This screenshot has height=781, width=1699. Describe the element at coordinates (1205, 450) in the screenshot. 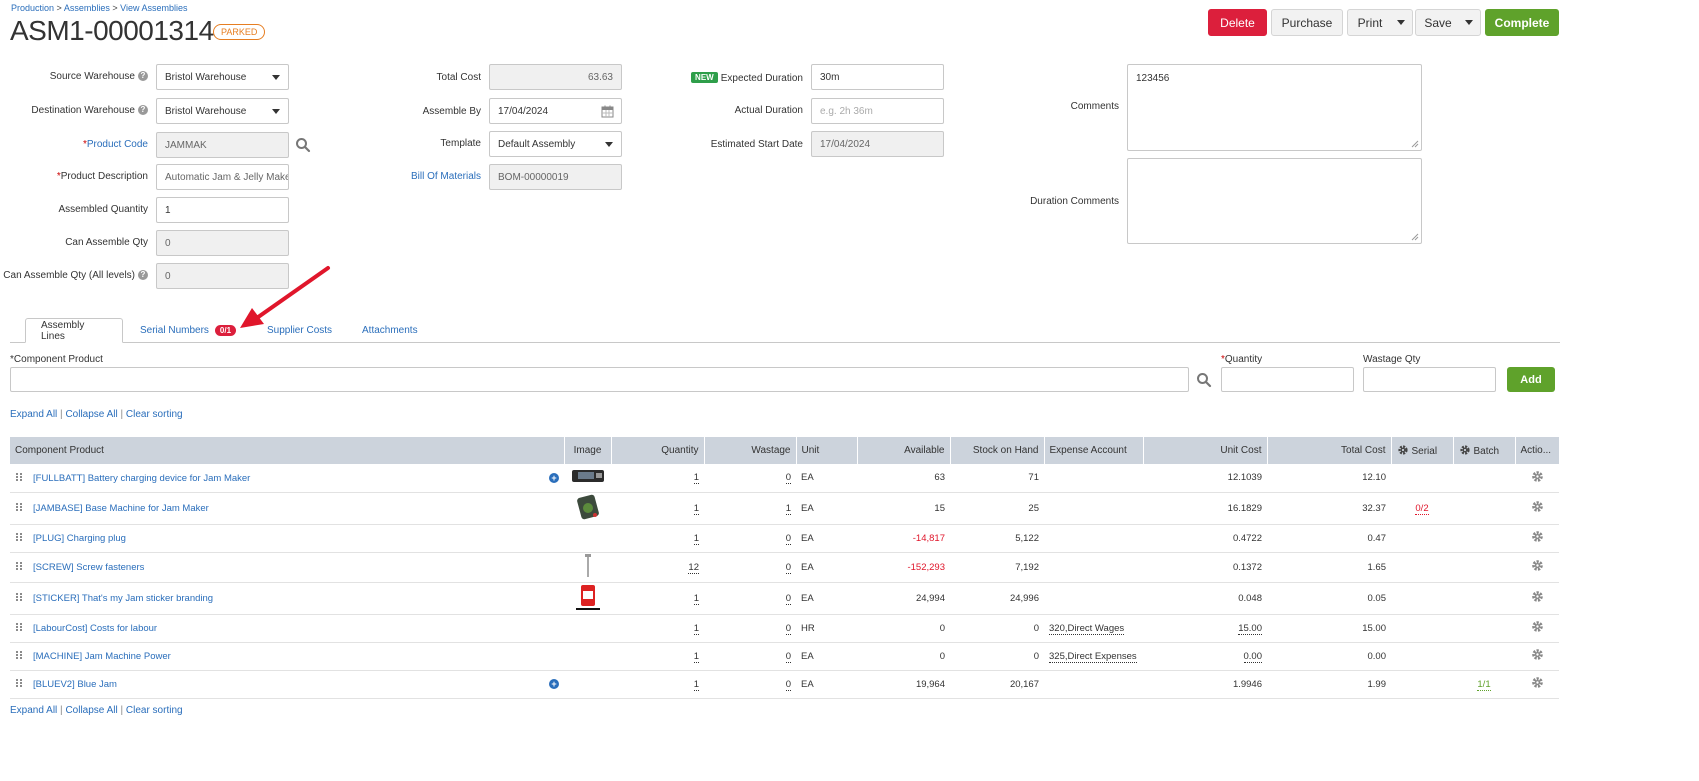

I see `col-header-unit-cost: Unit Cost` at that location.